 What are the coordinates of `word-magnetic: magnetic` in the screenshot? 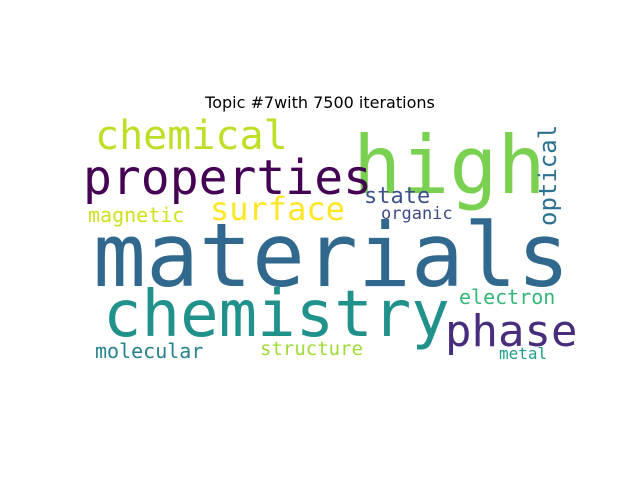 It's located at (136, 215).